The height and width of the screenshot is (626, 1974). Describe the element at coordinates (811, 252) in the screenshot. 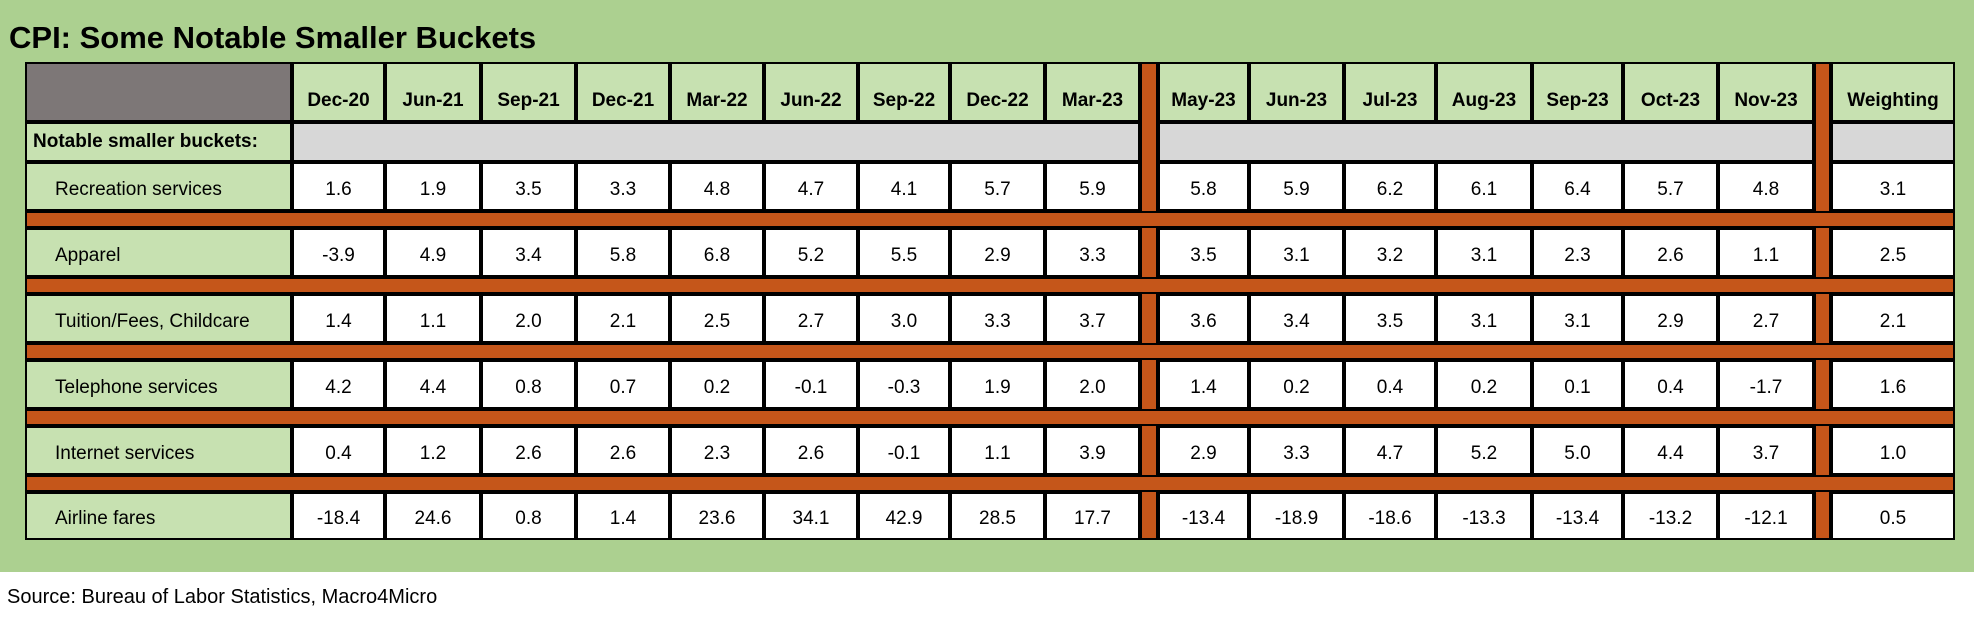

I see `table-cell: 5.2` at that location.